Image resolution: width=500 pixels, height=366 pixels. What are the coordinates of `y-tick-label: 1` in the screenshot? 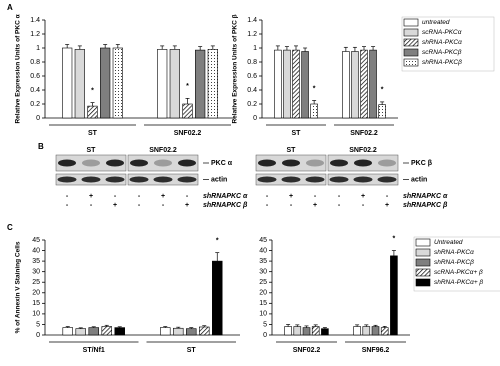 It's located at (255, 48).